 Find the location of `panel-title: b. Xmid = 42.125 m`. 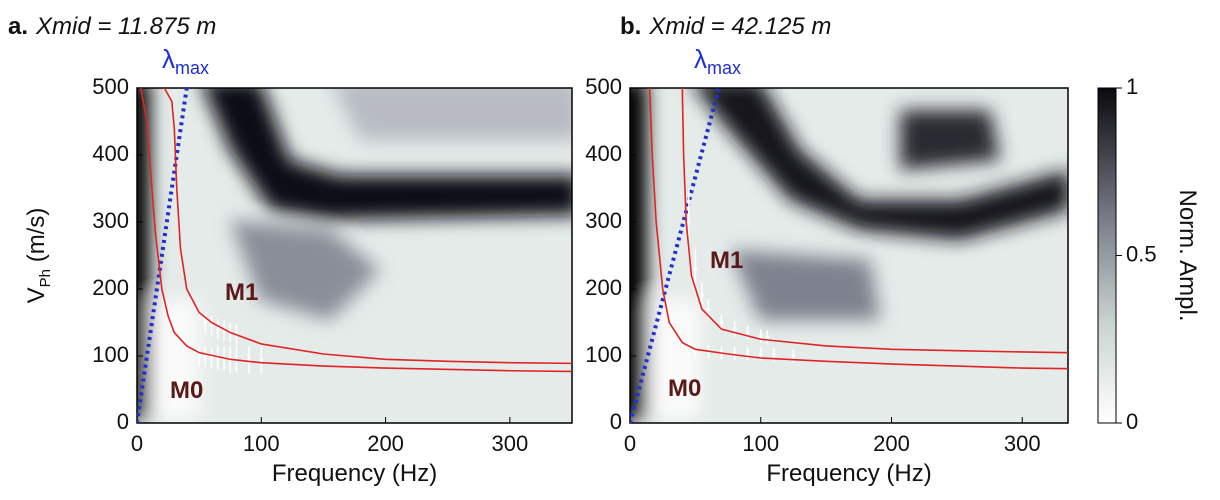

panel-title: b. Xmid = 42.125 m is located at coordinates (725, 26).